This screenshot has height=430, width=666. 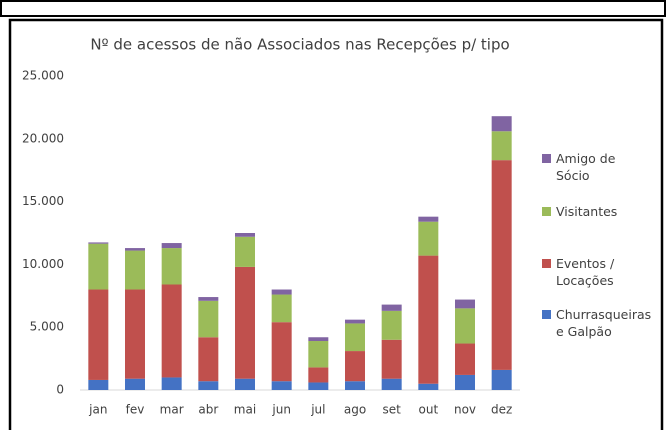 I want to click on x-tick-label: nov, so click(x=465, y=410).